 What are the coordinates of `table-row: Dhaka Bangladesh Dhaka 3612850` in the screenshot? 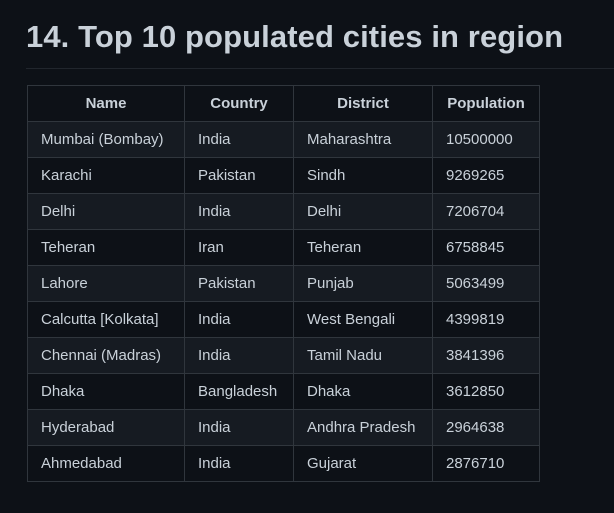 It's located at (283, 391).